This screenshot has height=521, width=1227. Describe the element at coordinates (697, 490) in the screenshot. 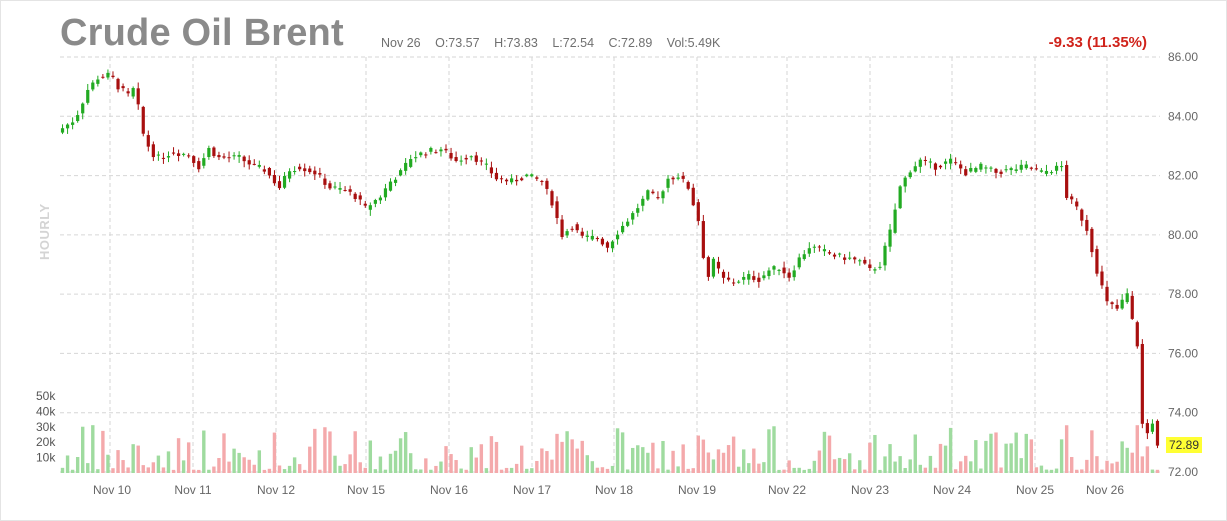

I see `x-tick-label: Nov 19` at that location.